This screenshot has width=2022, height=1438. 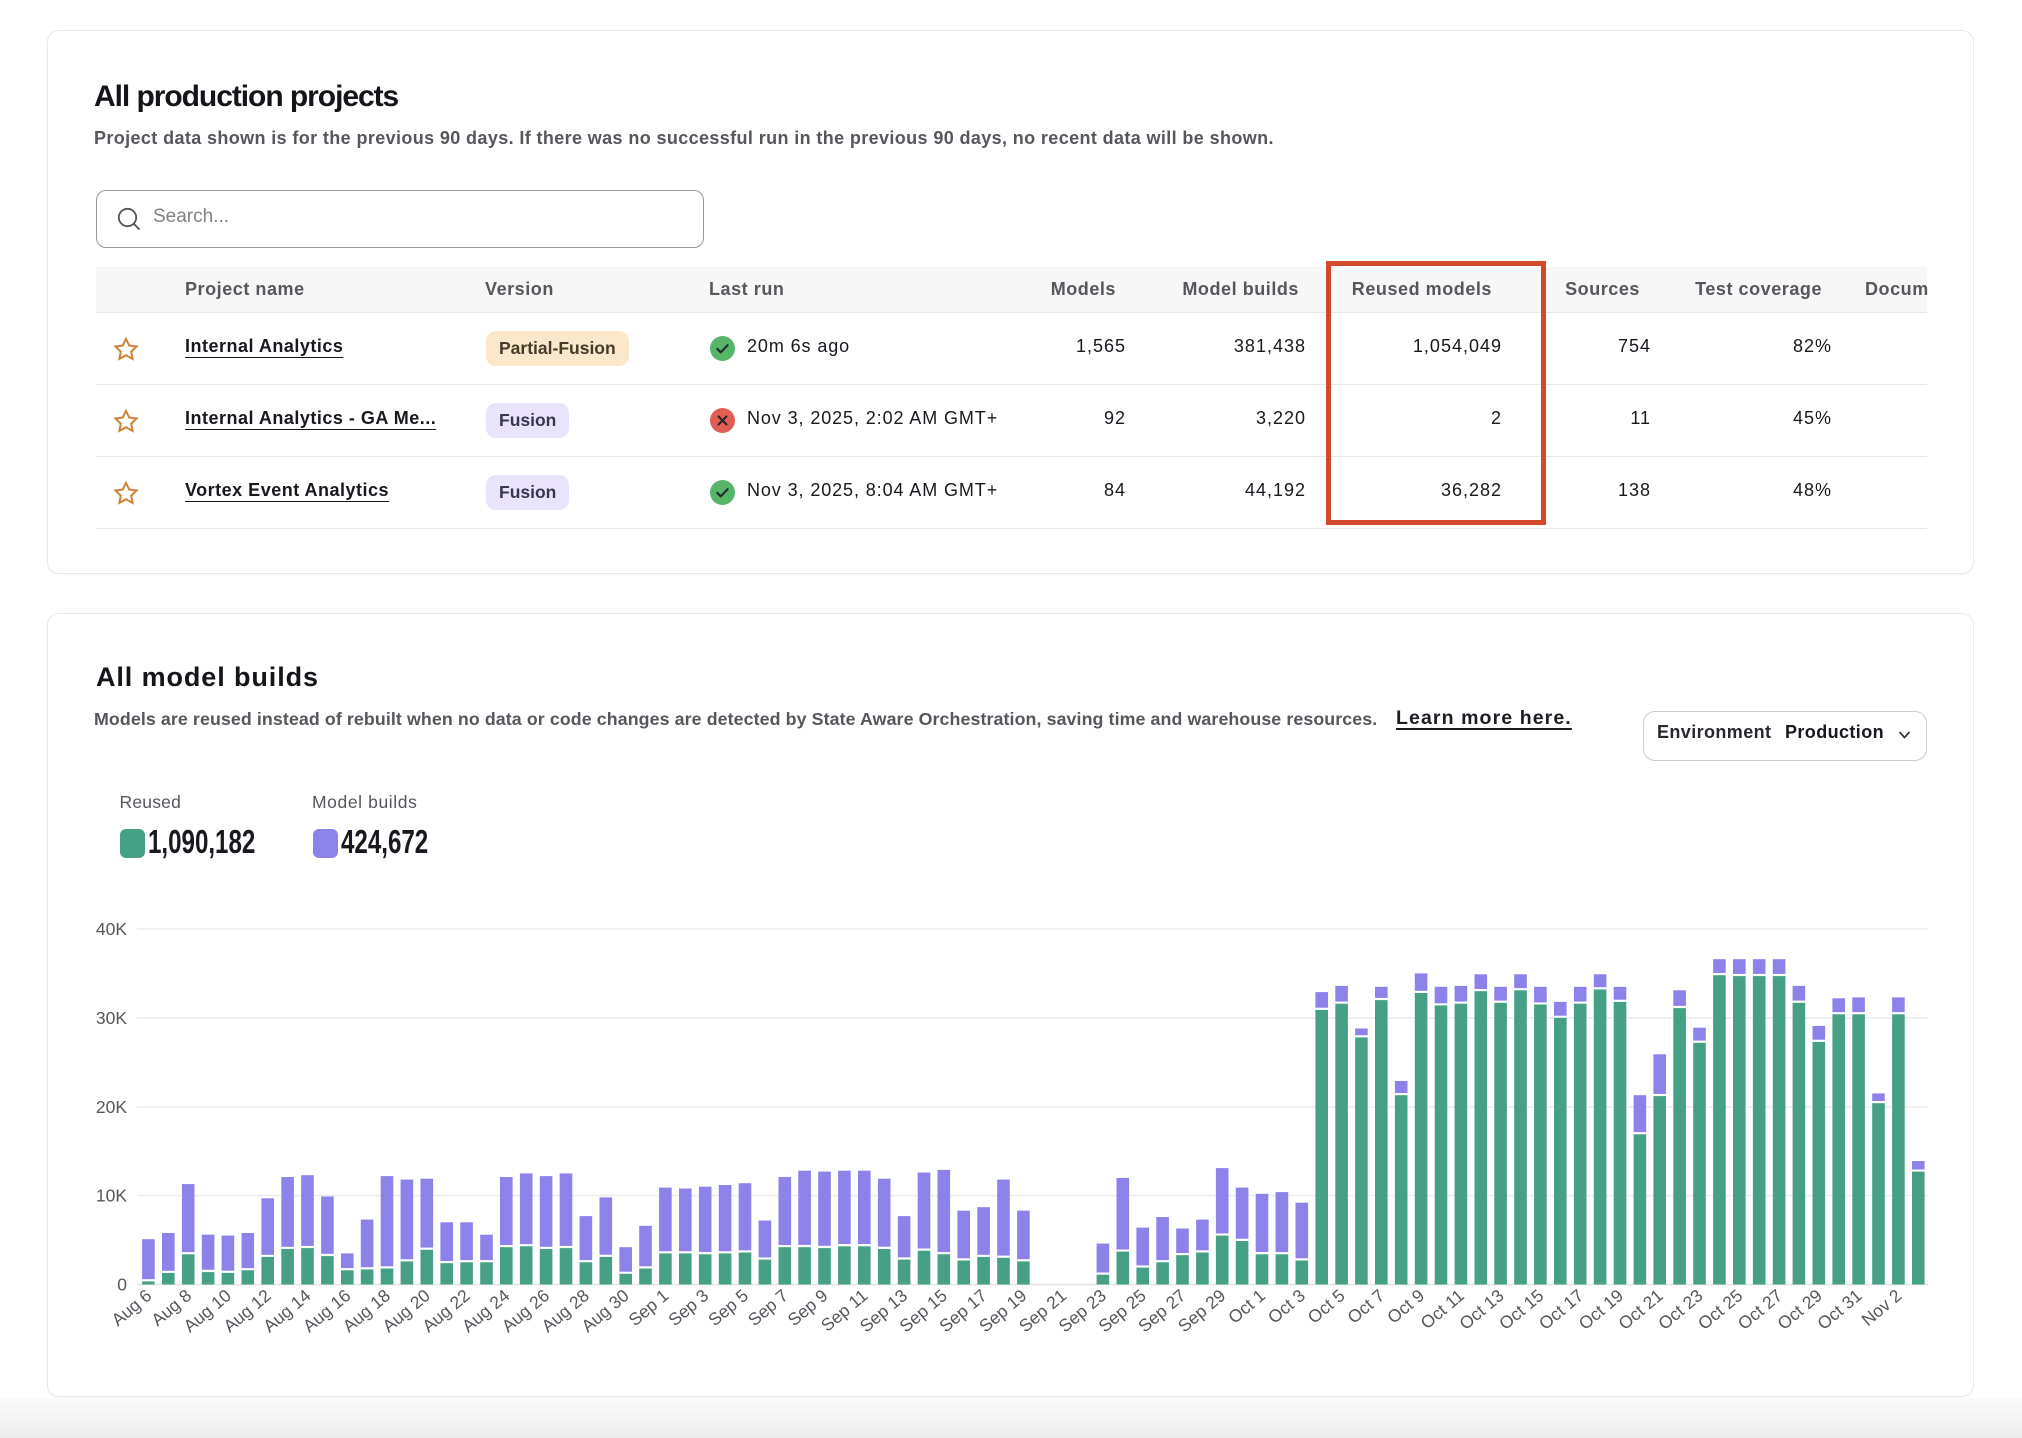 I want to click on svg-text: Oct 13, so click(x=1481, y=1309).